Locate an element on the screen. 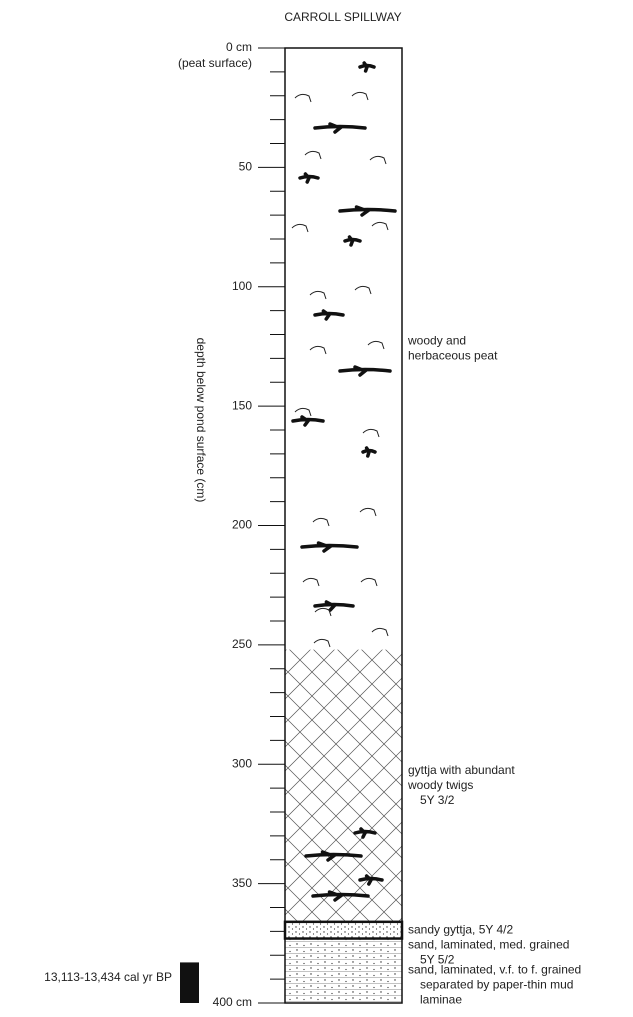 This screenshot has height=1017, width=633. date-label: 13,113-13,434 cal yr BP is located at coordinates (108, 977).